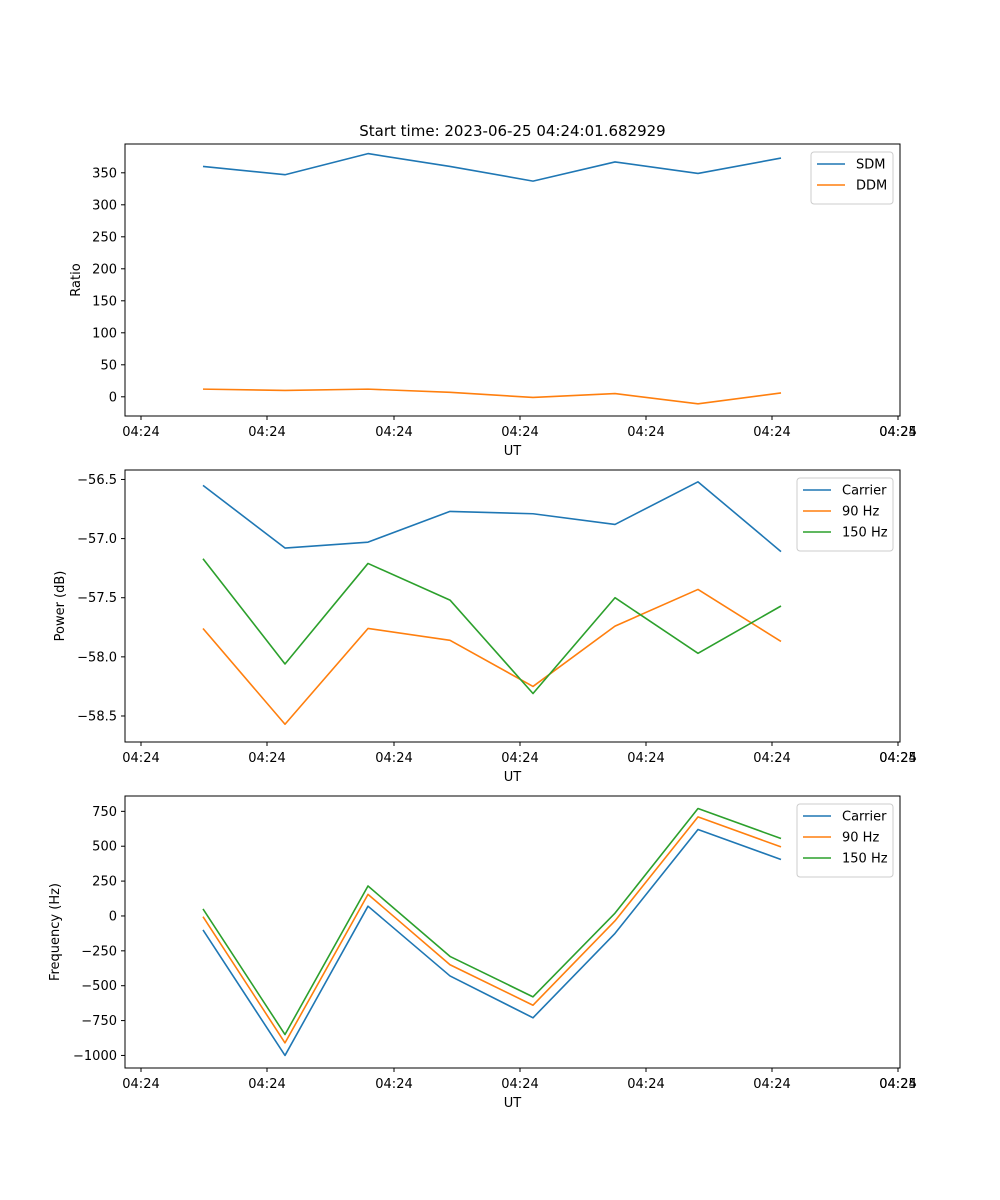 The image size is (1000, 1200). I want to click on y-tick-label: −57.0, so click(97, 539).